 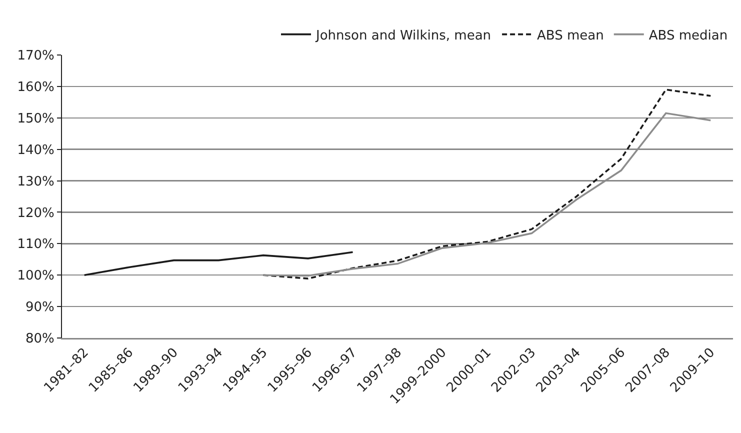 What do you see at coordinates (35, 182) in the screenshot?
I see `y-tick-label: 130%` at bounding box center [35, 182].